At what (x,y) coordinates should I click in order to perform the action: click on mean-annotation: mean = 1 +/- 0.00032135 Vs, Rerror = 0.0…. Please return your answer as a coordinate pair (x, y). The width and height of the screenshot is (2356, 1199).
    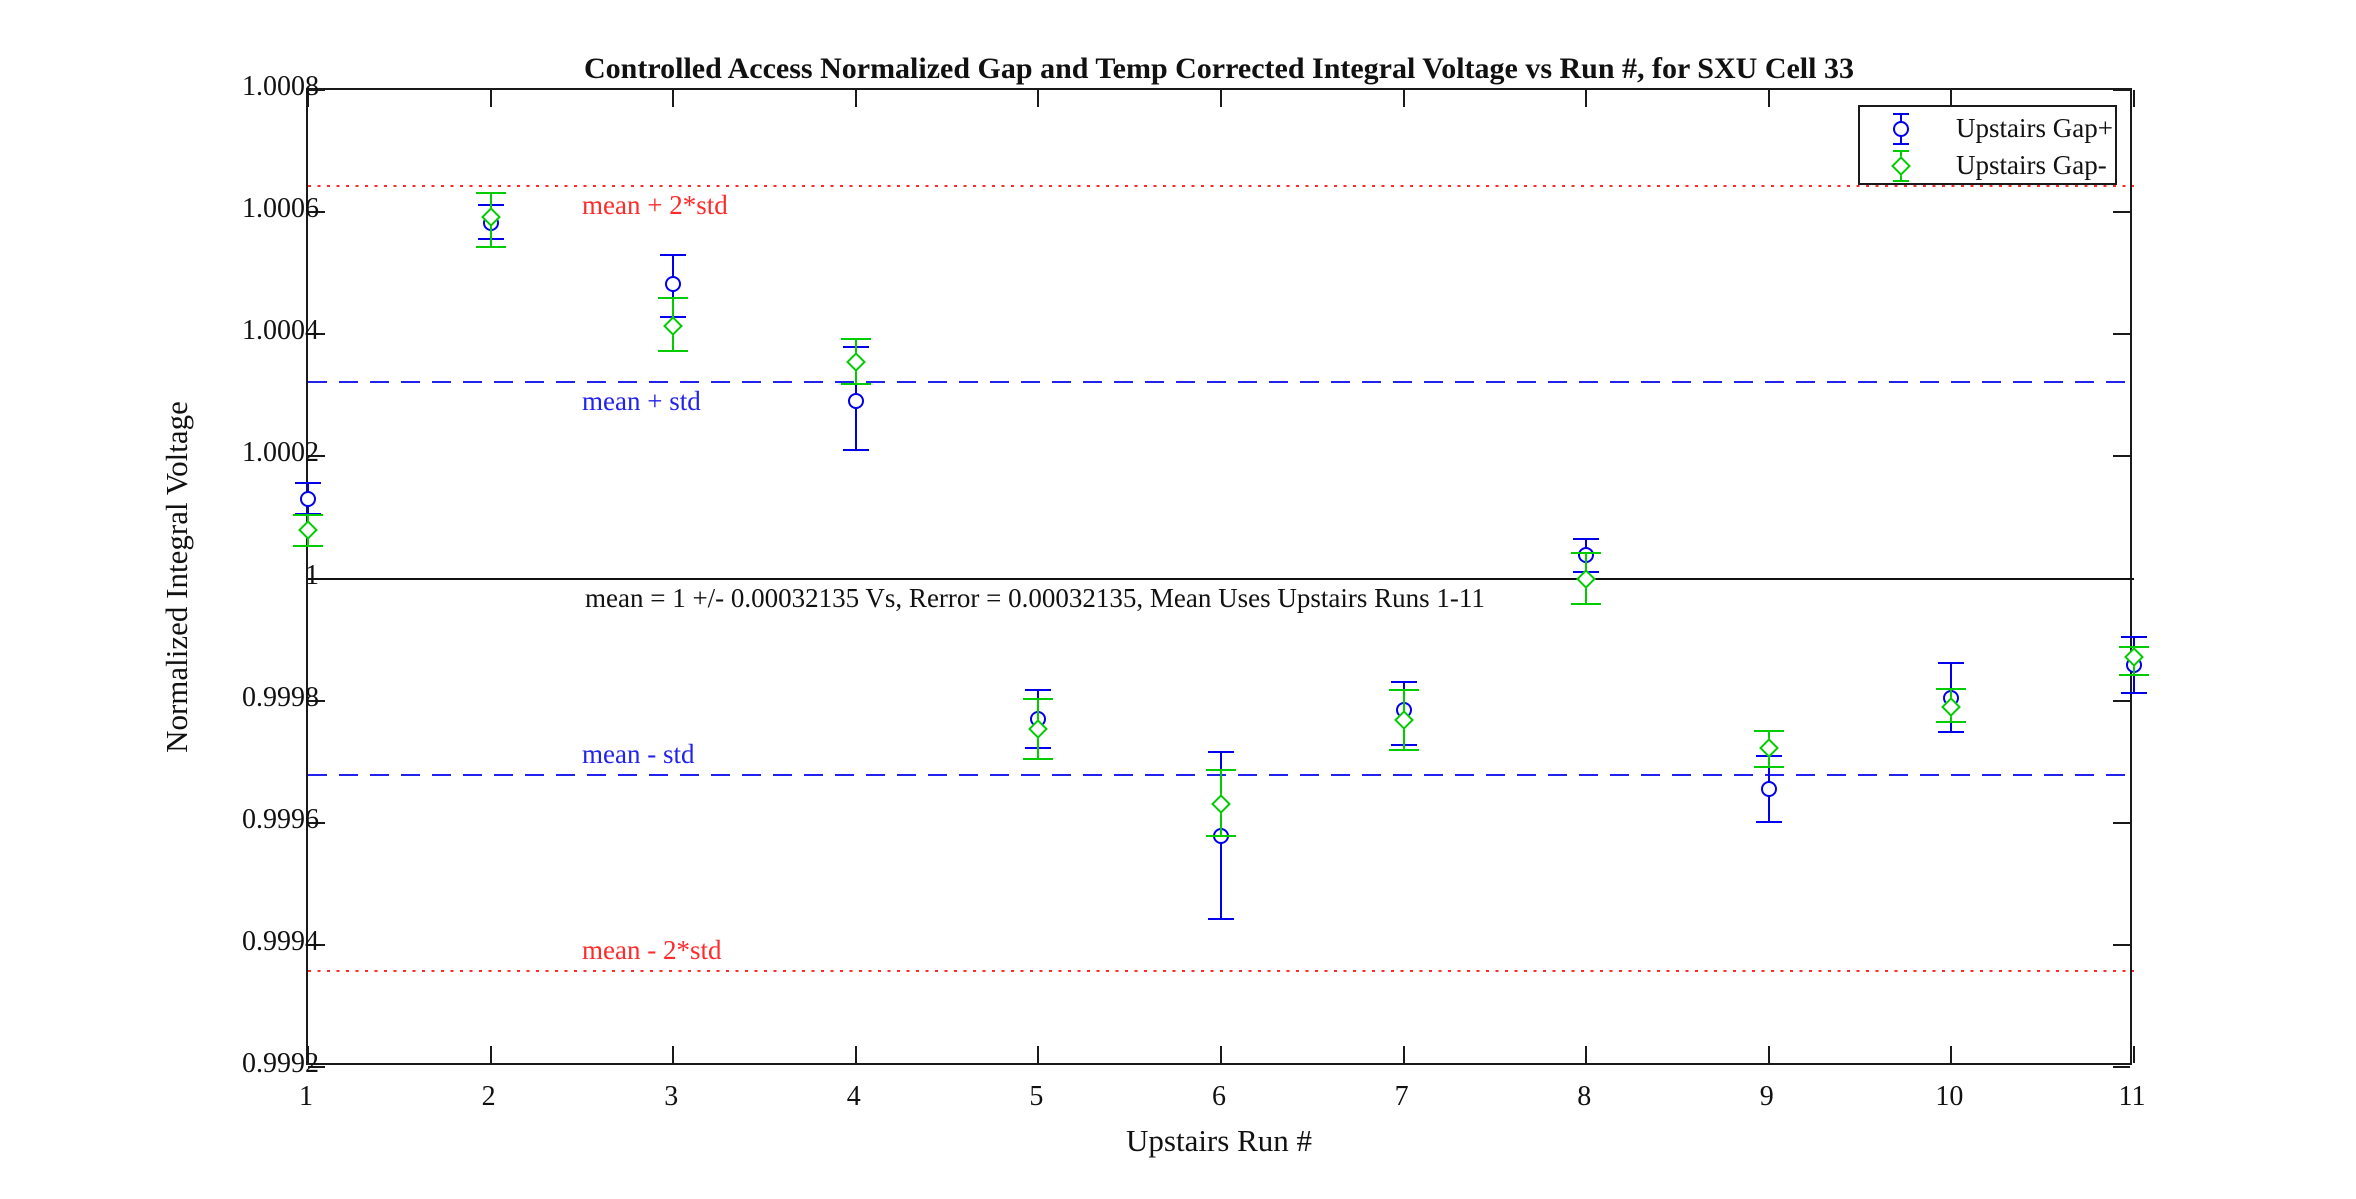
    Looking at the image, I should click on (1035, 597).